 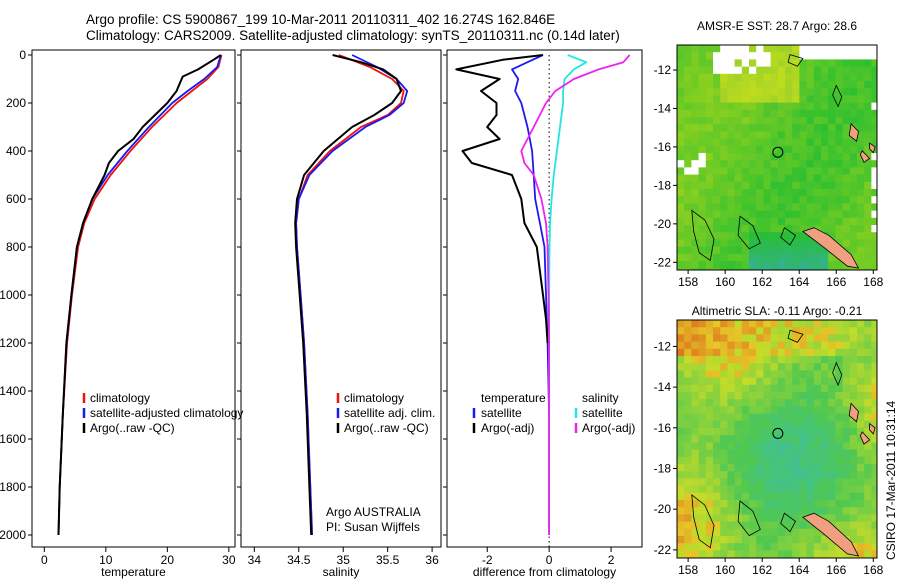 What do you see at coordinates (373, 512) in the screenshot?
I see `annotation-line: Argo AUSTRALIA` at bounding box center [373, 512].